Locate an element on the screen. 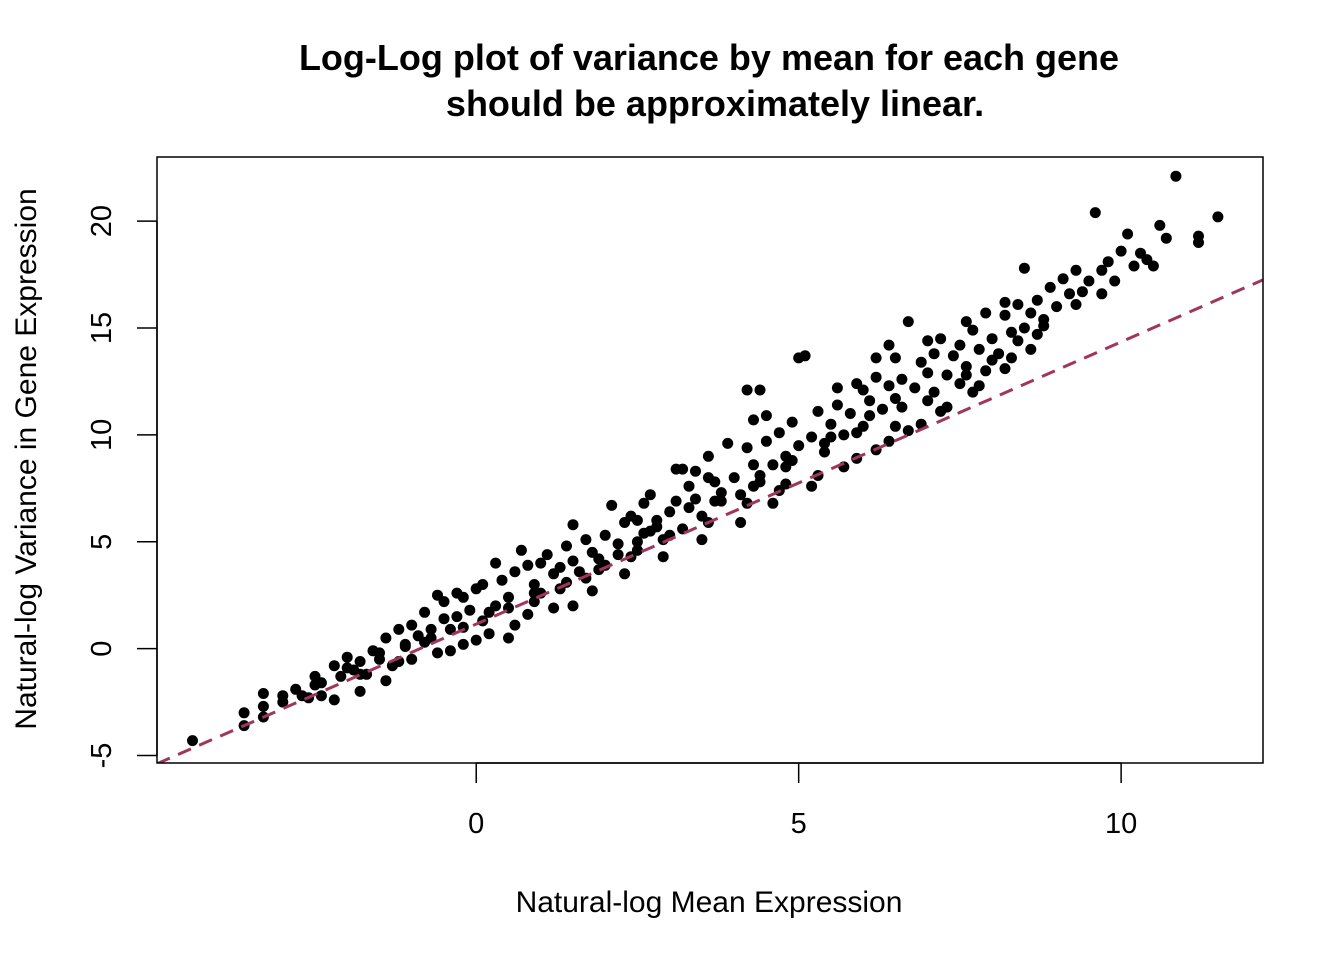 The width and height of the screenshot is (1344, 960). y-axis: -5 0 5 10 15 20 is located at coordinates (122, 487).